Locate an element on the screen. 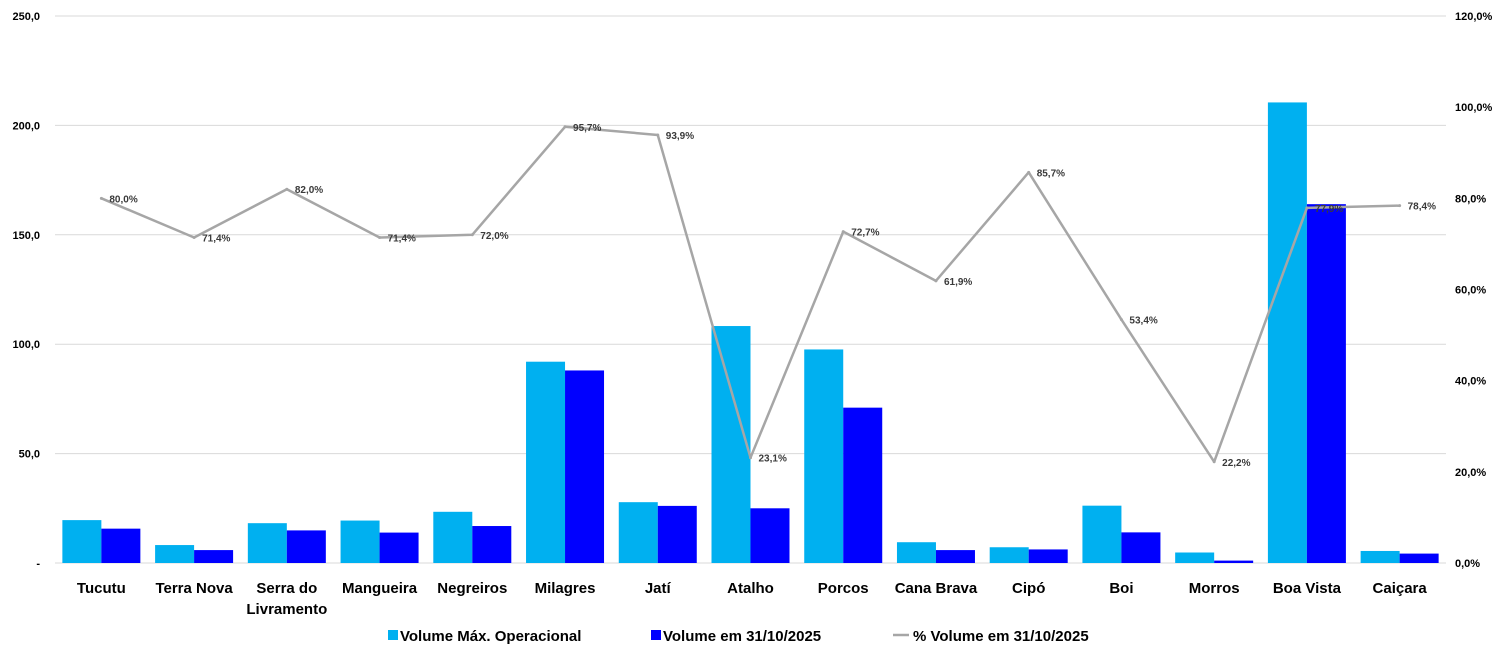 The height and width of the screenshot is (656, 1493). right-tick-label: 80,0% is located at coordinates (1470, 199).